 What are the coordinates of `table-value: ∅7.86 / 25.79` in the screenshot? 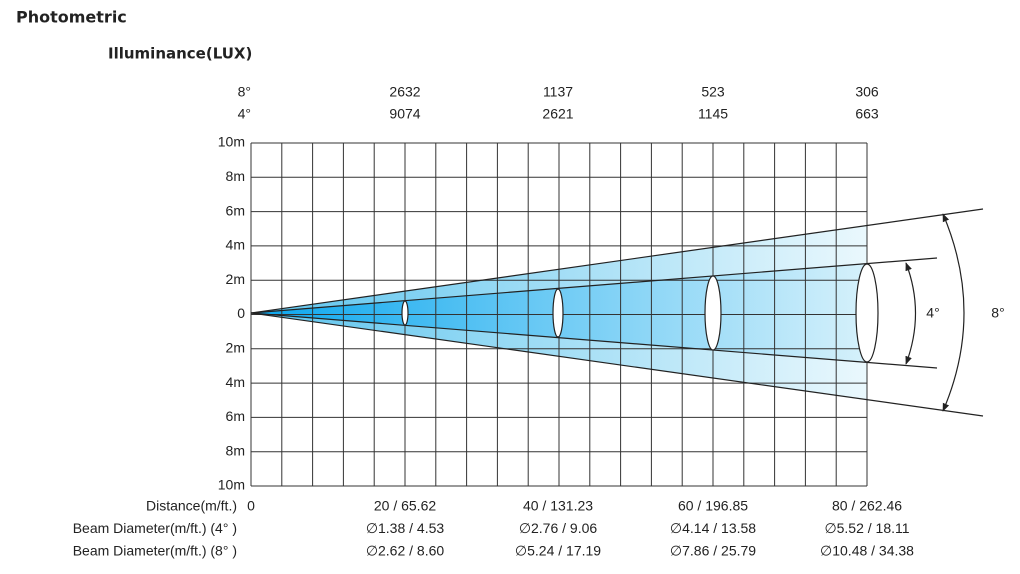 It's located at (713, 551).